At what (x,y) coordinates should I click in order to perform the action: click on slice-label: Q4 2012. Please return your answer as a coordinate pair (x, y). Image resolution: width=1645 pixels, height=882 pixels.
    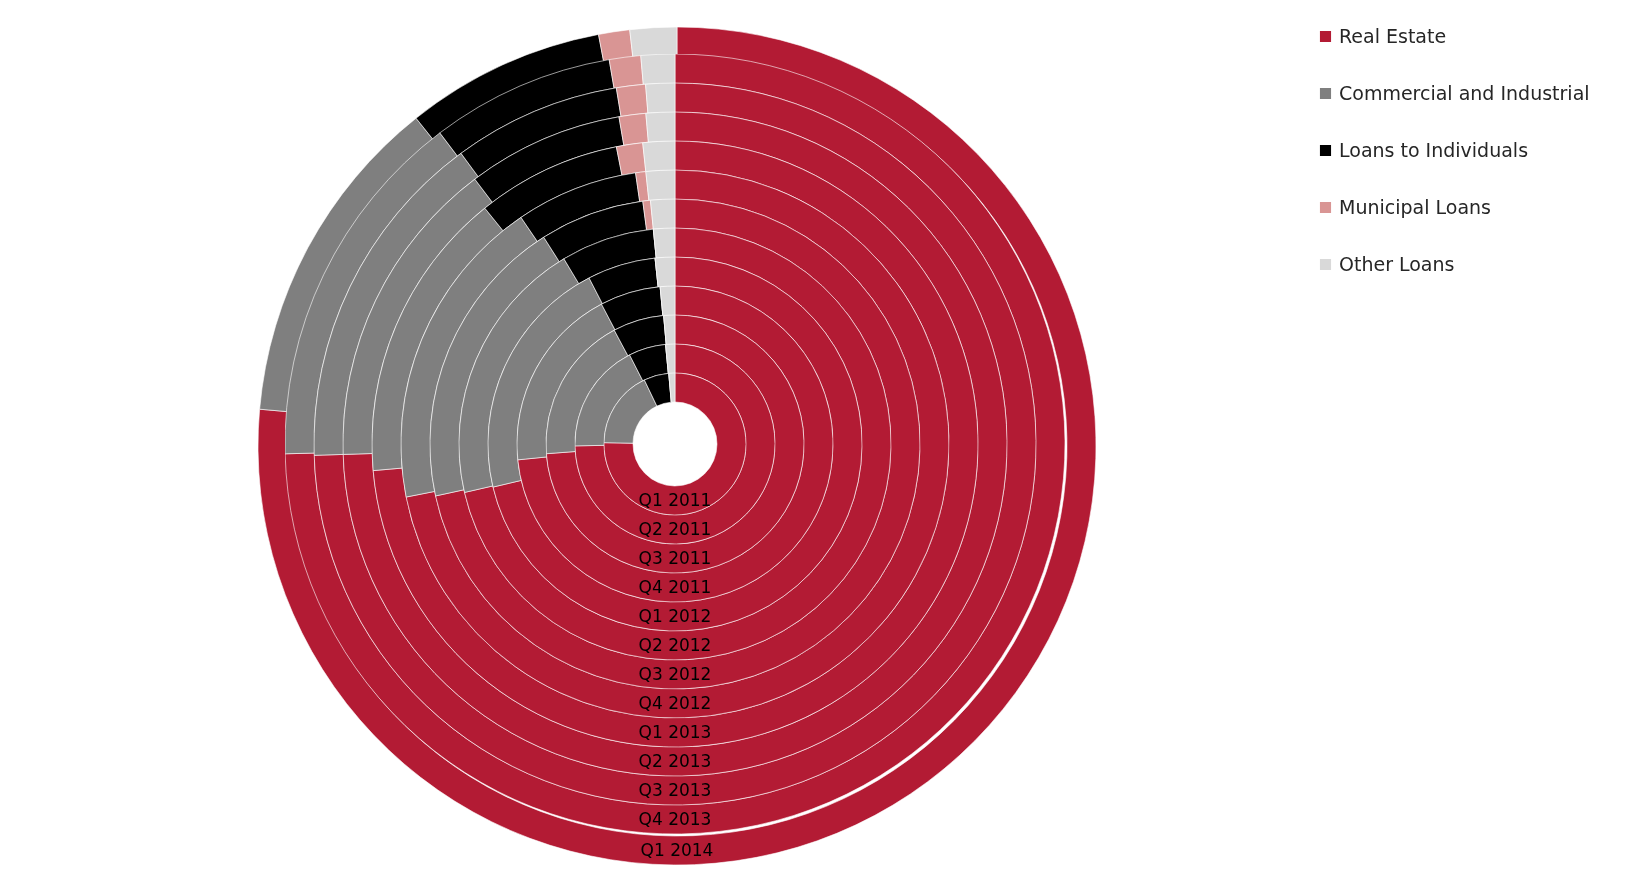
    Looking at the image, I should click on (675, 702).